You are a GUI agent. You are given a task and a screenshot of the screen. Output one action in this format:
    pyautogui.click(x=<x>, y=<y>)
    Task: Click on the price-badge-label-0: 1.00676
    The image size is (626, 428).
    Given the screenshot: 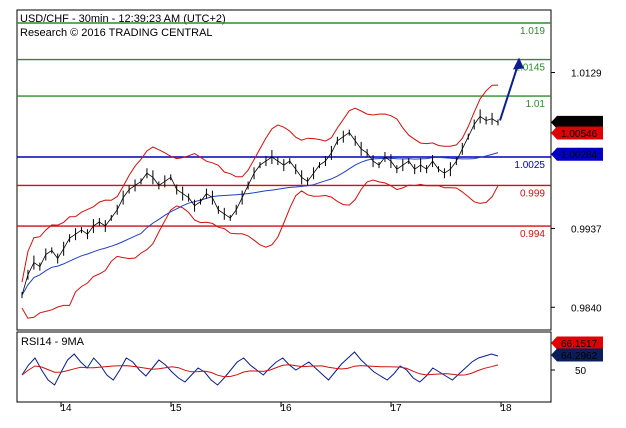 What is the action you would take?
    pyautogui.click(x=579, y=123)
    